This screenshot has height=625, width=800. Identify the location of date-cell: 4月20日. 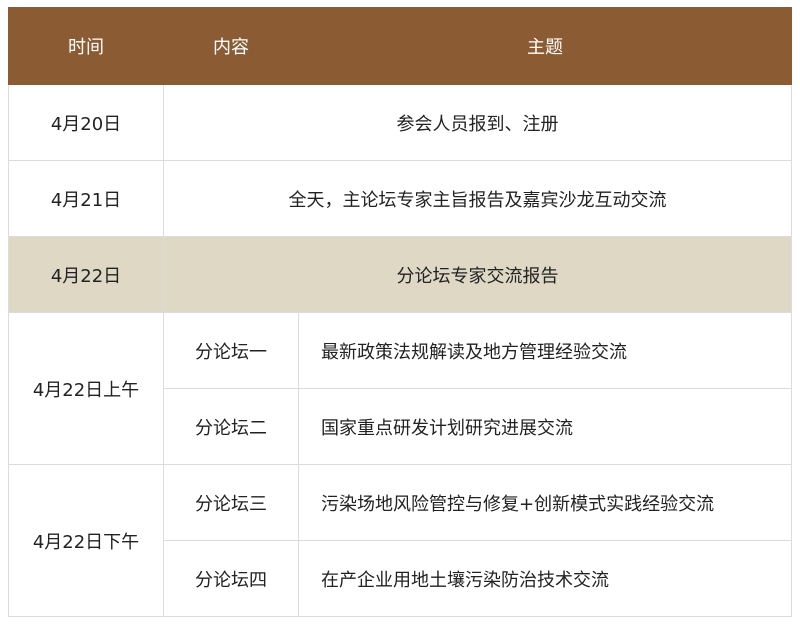
(86, 122).